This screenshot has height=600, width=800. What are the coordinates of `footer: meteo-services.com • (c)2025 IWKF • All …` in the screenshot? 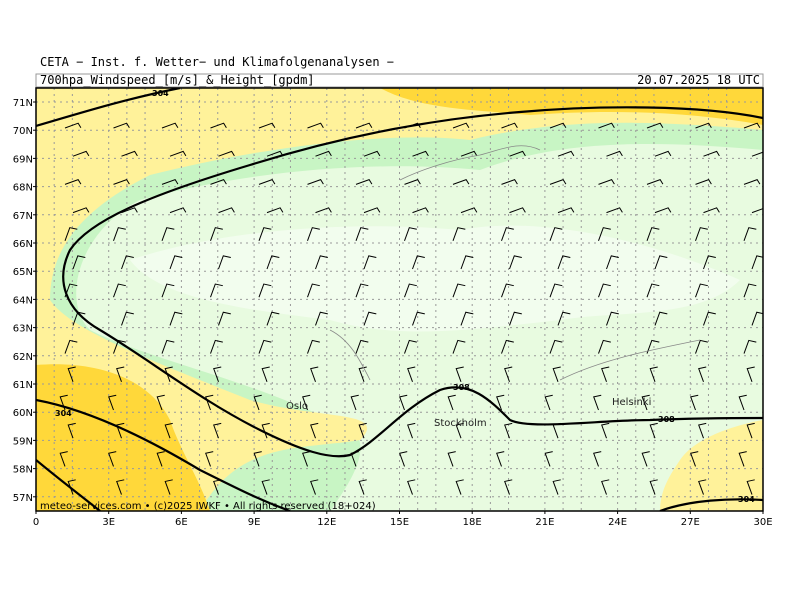 It's located at (208, 506).